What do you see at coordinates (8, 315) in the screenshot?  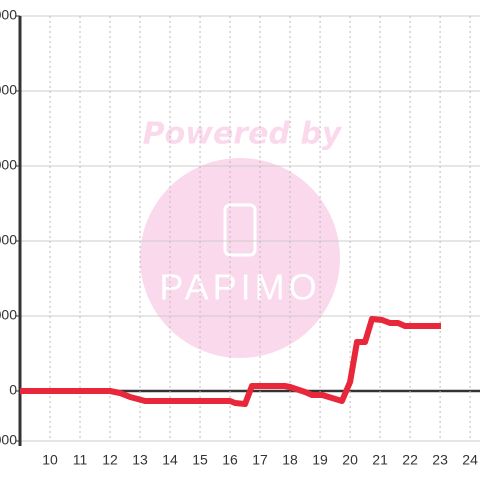 I see `y-tick-label: 30,000` at bounding box center [8, 315].